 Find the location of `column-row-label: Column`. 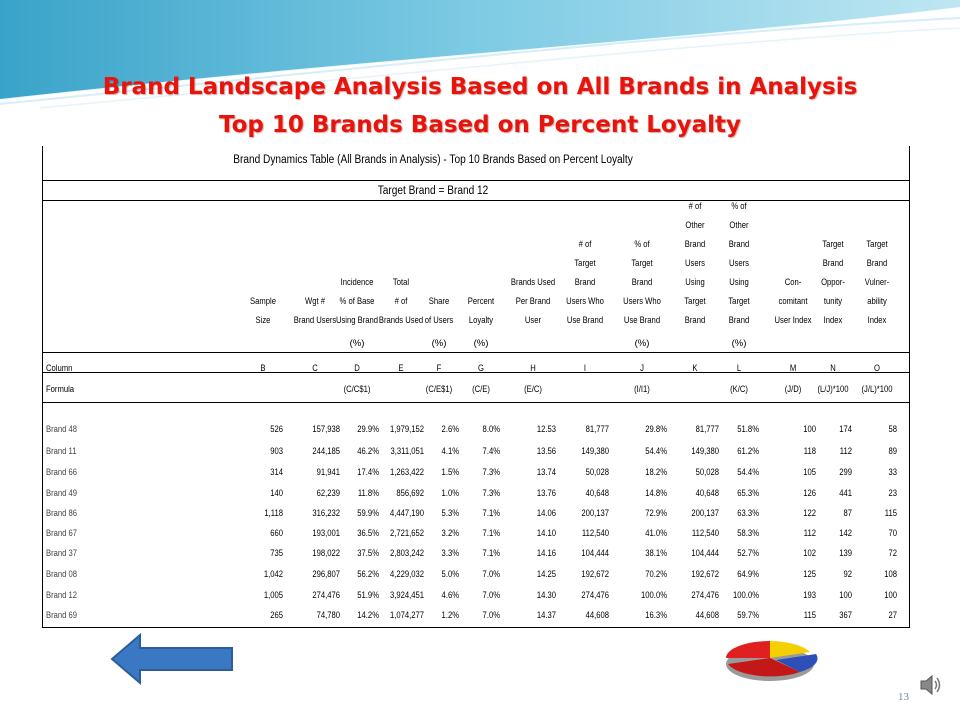

column-row-label: Column is located at coordinates (59, 368).